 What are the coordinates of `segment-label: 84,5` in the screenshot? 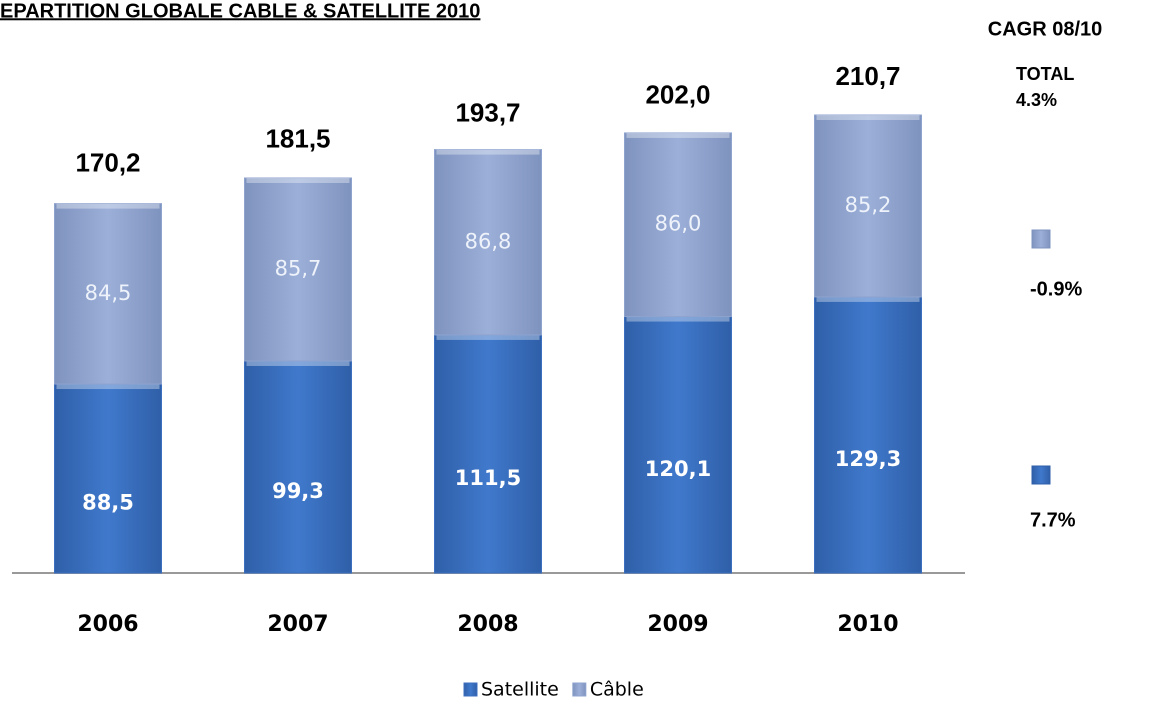 It's located at (108, 293).